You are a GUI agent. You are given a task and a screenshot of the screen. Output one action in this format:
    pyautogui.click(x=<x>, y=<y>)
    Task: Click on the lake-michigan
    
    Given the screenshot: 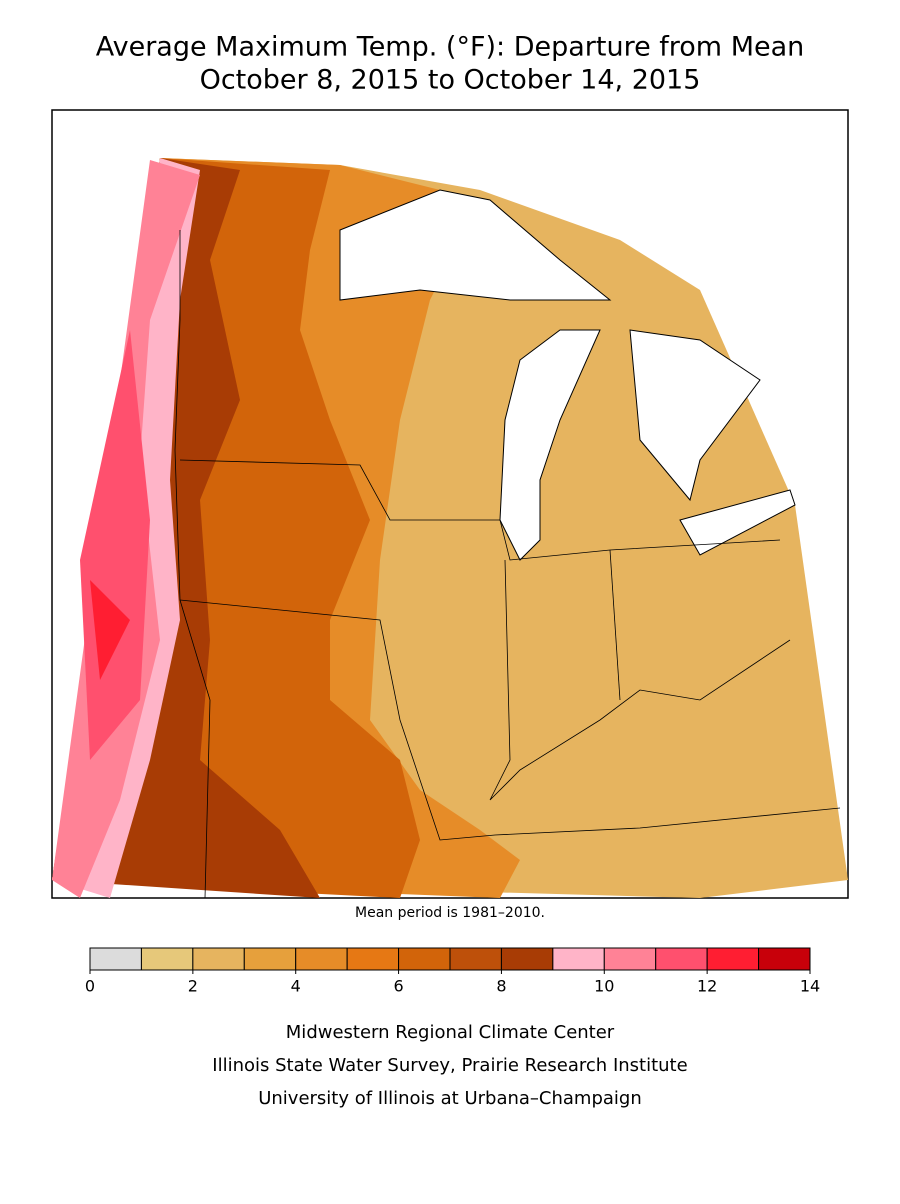 What is the action you would take?
    pyautogui.click(x=550, y=445)
    